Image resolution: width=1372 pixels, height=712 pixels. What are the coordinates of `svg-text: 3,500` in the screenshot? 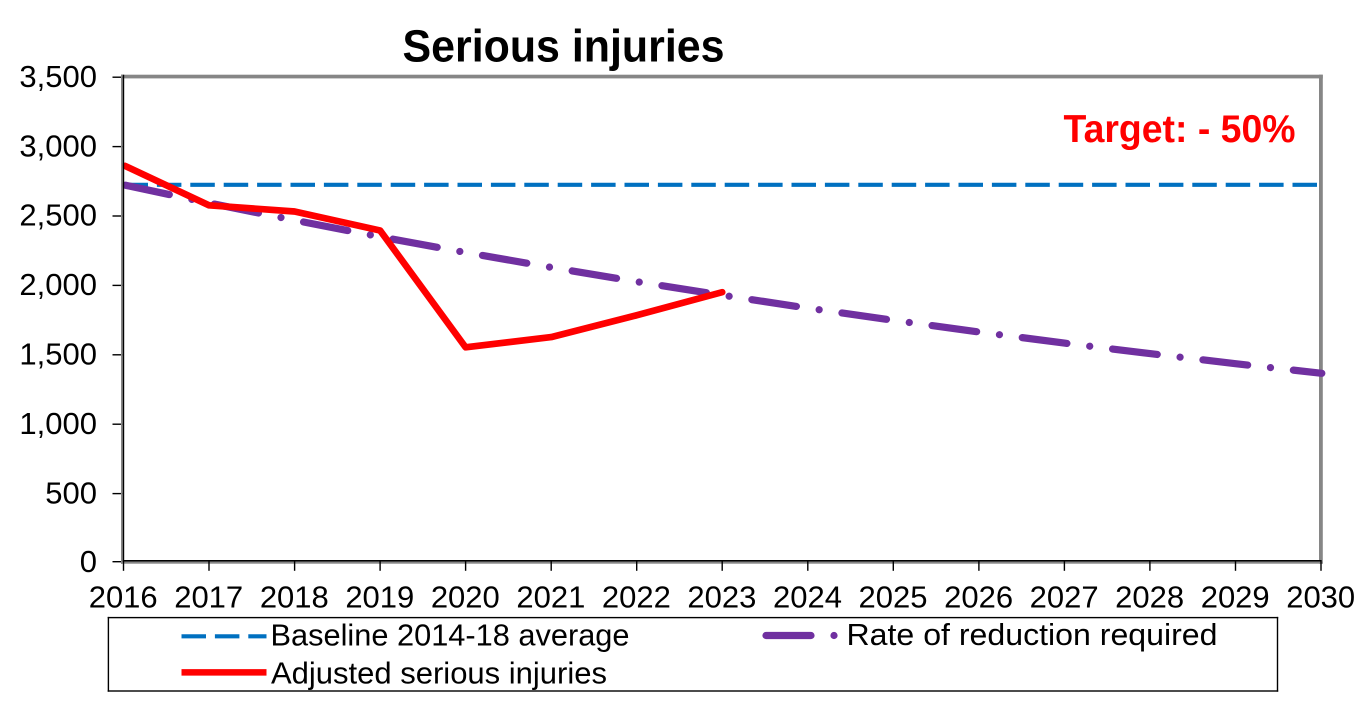 It's located at (58, 76).